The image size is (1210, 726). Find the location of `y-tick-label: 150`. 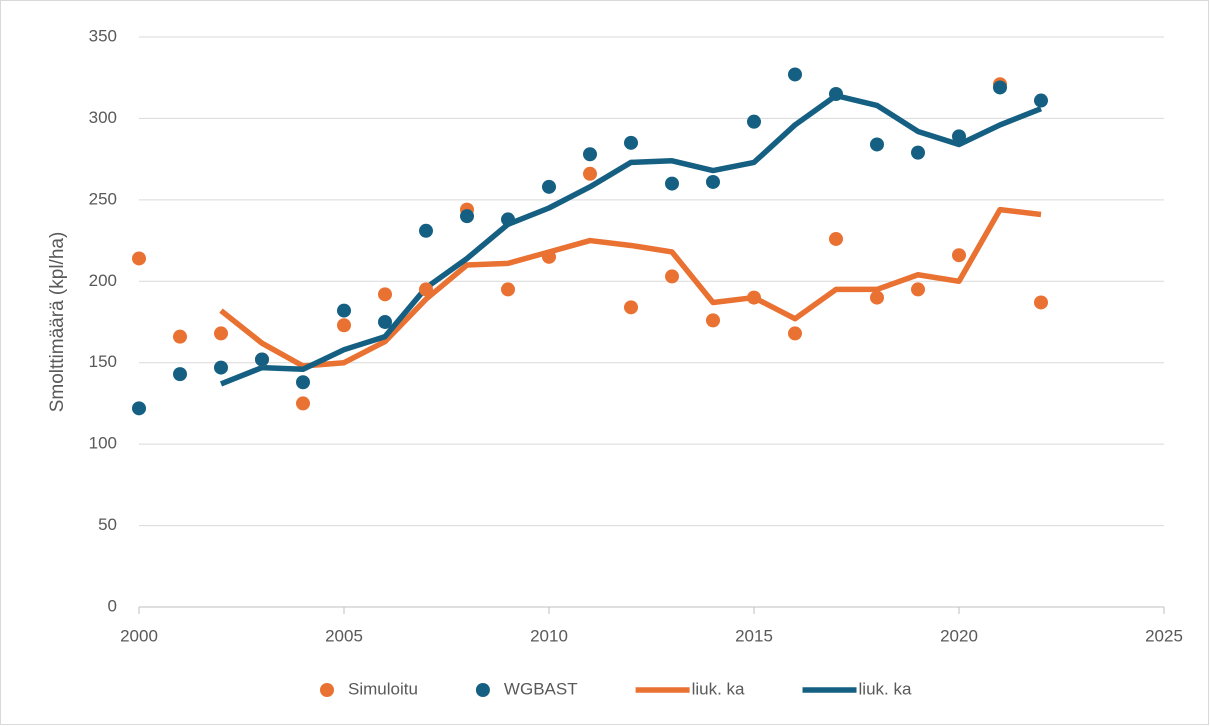

y-tick-label: 150 is located at coordinates (103, 361).